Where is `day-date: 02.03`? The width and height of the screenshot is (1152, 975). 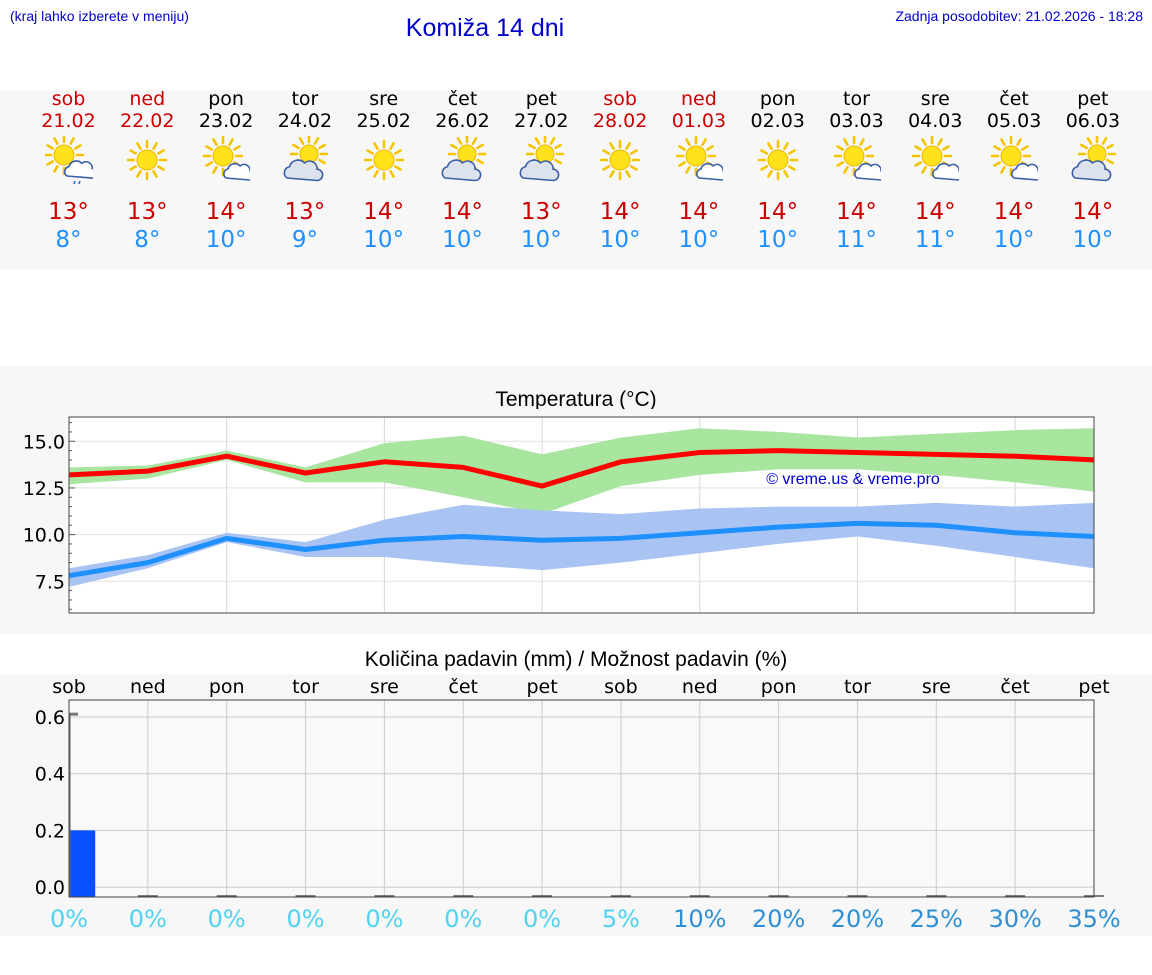
day-date: 02.03 is located at coordinates (777, 121).